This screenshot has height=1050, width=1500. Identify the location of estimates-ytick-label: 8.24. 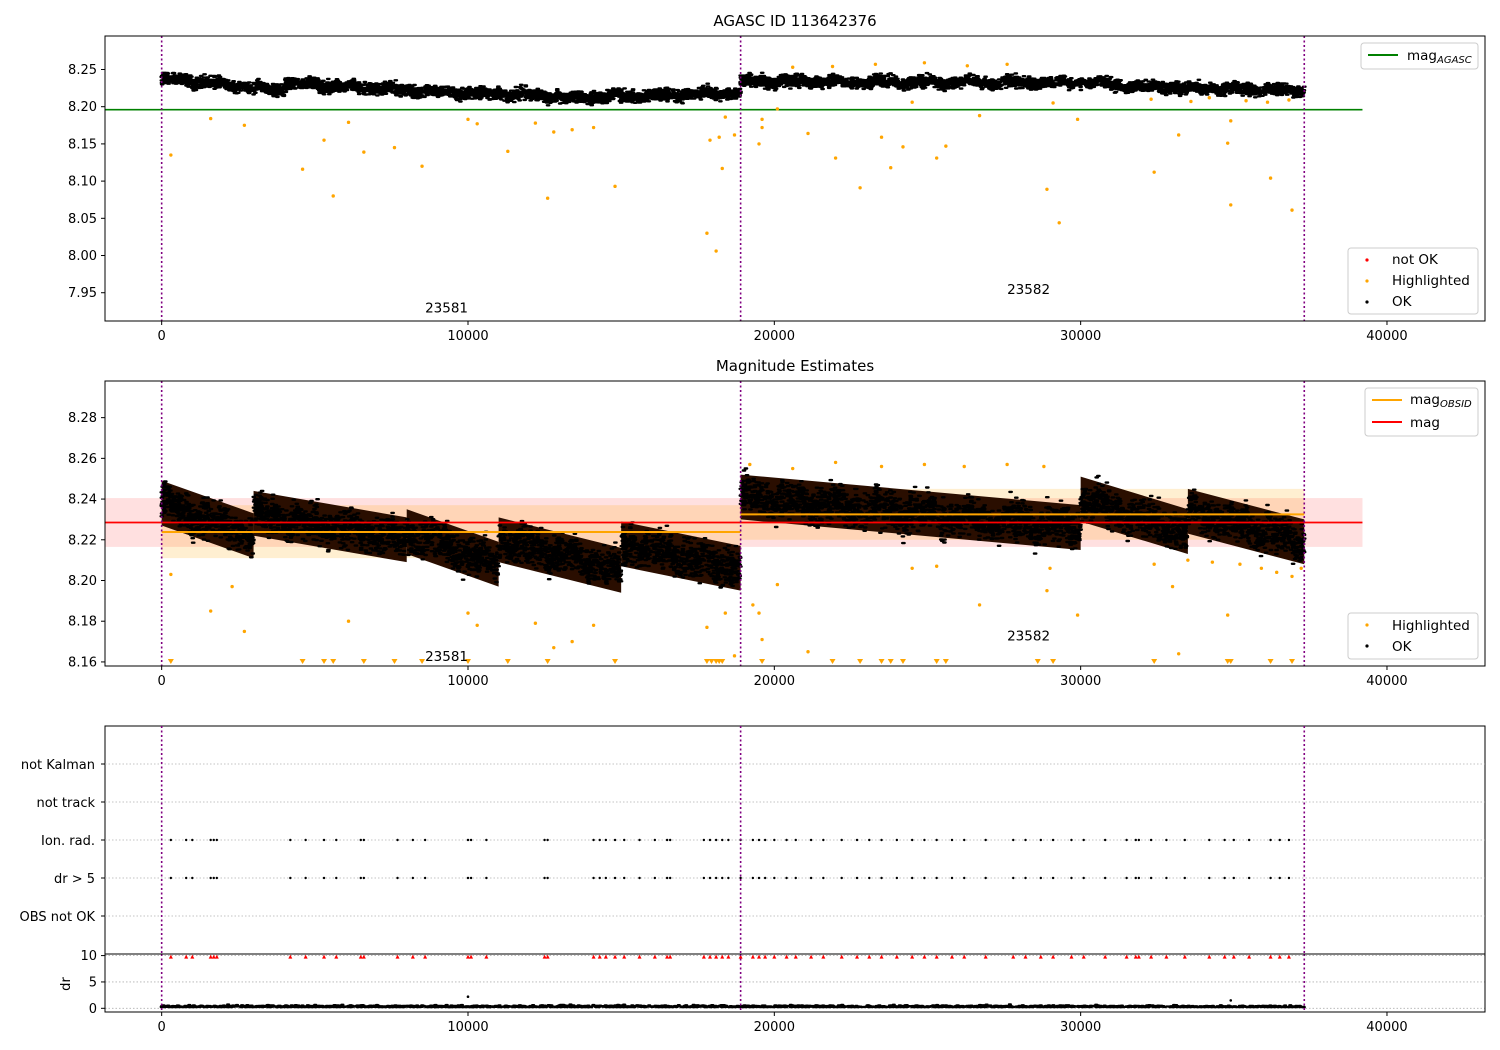
(82, 500).